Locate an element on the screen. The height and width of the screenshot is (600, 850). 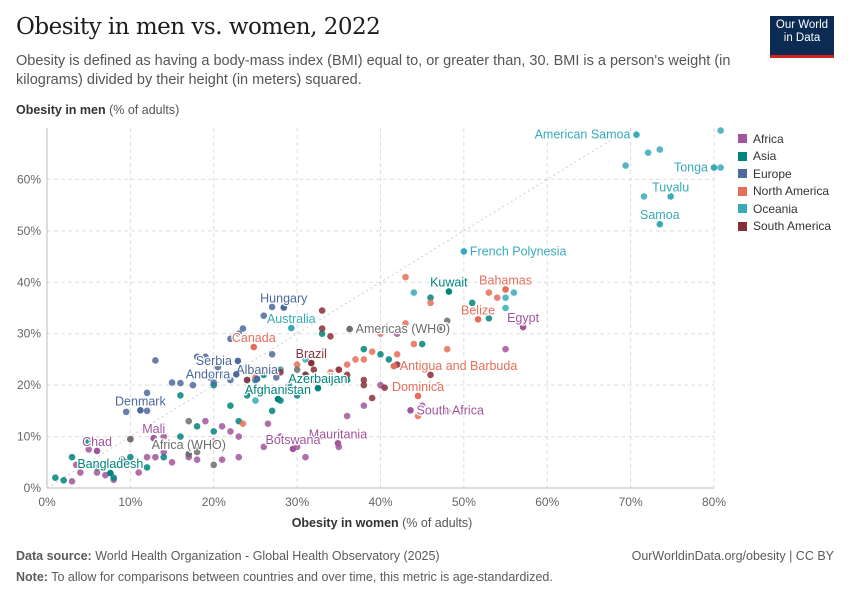
legend-label: Europe is located at coordinates (772, 173).